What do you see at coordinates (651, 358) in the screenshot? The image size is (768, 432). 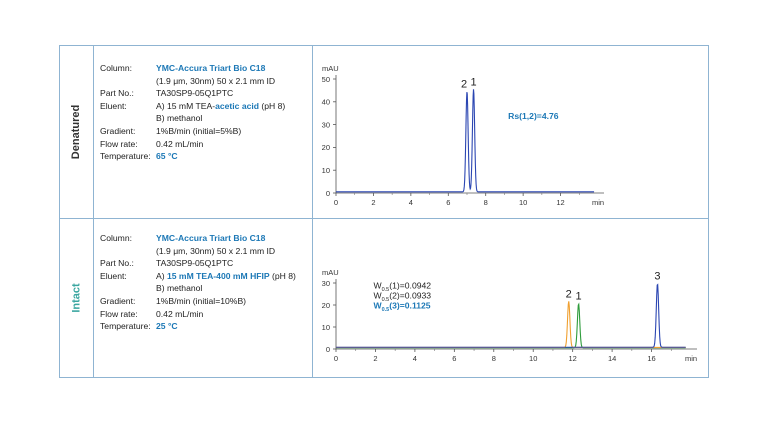 I see `x-tick-label: 16` at bounding box center [651, 358].